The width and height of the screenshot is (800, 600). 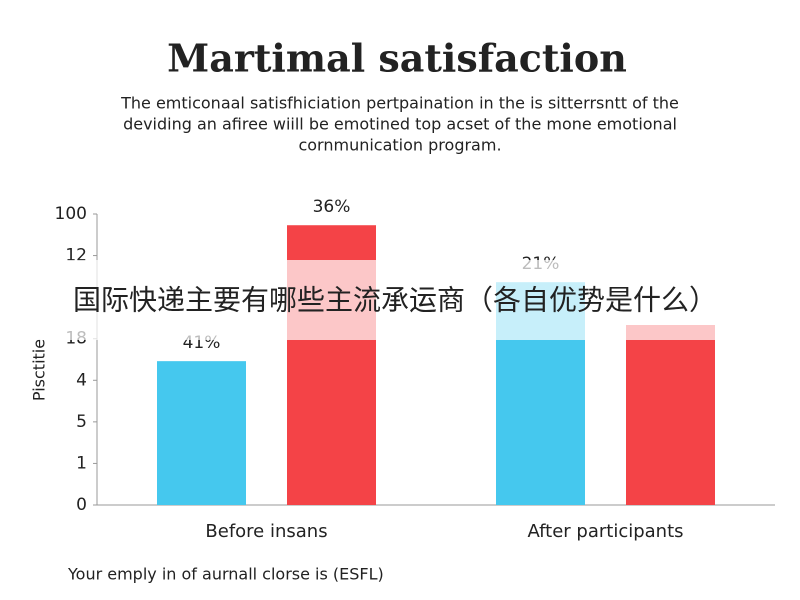 I want to click on overlay-text: 国际快递主要有哪些主流承运商（各自优势是什么）, so click(x=395, y=299).